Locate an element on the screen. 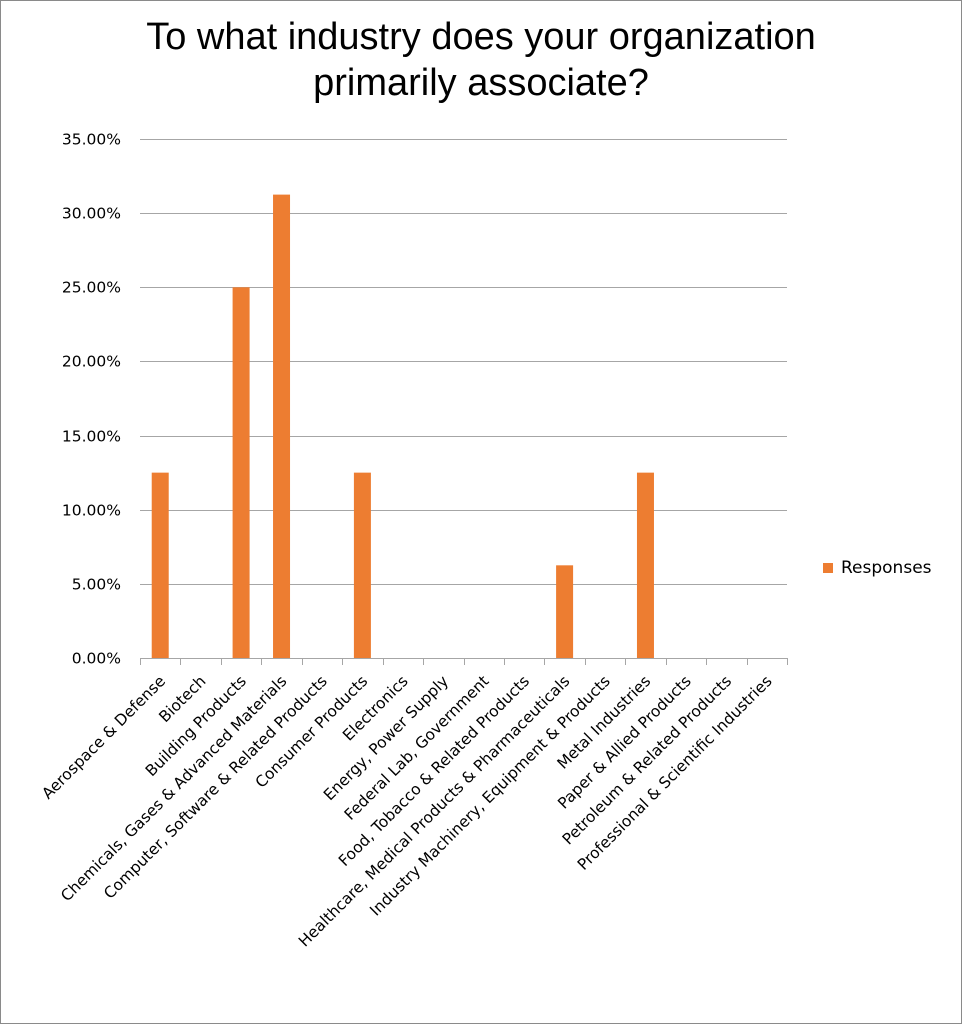 The width and height of the screenshot is (962, 1024). x-tick-label: Aerospace & Defense is located at coordinates (103, 737).